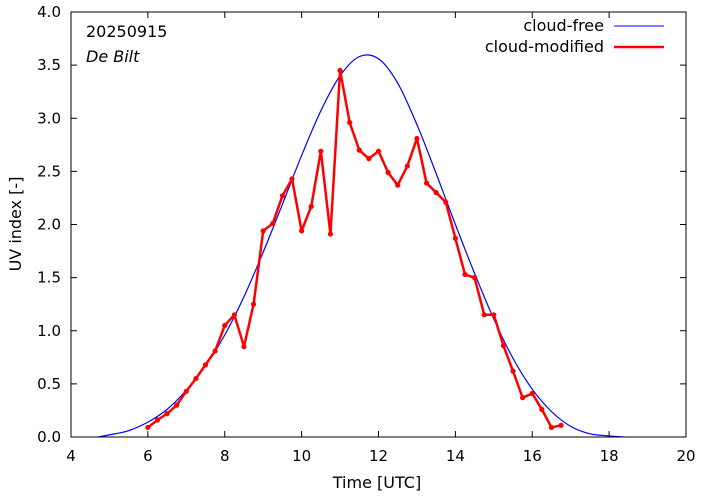 The height and width of the screenshot is (497, 702). I want to click on y-tick-label: 2.0, so click(49, 225).